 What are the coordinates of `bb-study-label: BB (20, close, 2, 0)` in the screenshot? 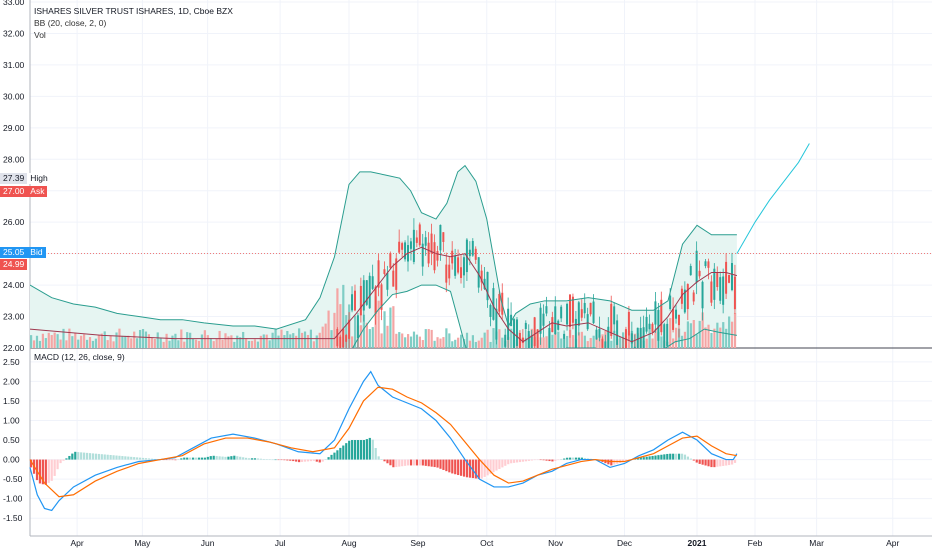 It's located at (70, 23).